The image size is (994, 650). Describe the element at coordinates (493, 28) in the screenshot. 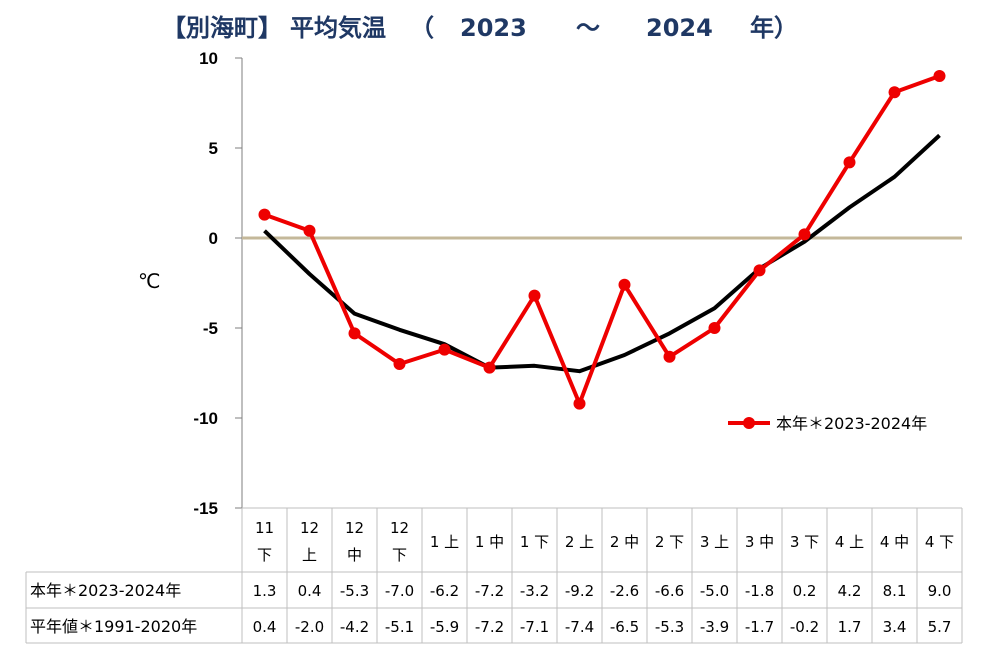

I see `title-year-from: 2023` at that location.